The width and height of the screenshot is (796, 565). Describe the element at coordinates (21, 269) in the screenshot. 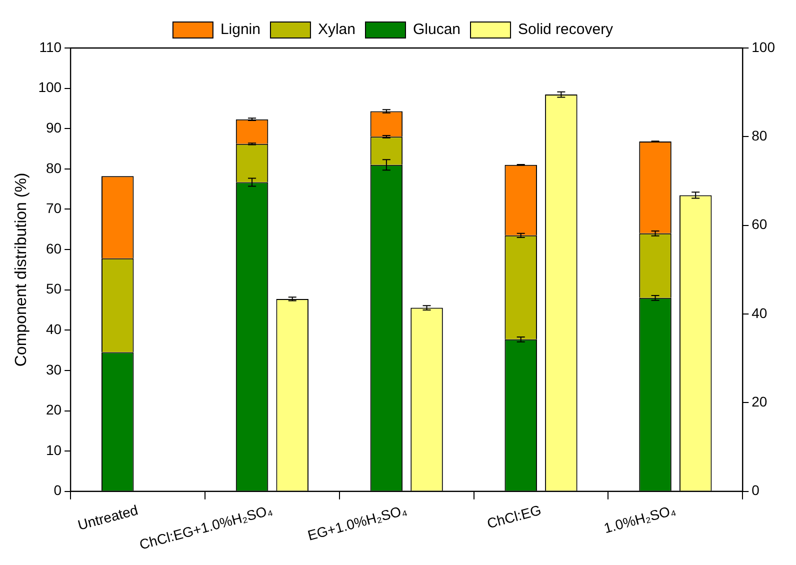

I see `y-axis-title: Component distribution (%)` at that location.